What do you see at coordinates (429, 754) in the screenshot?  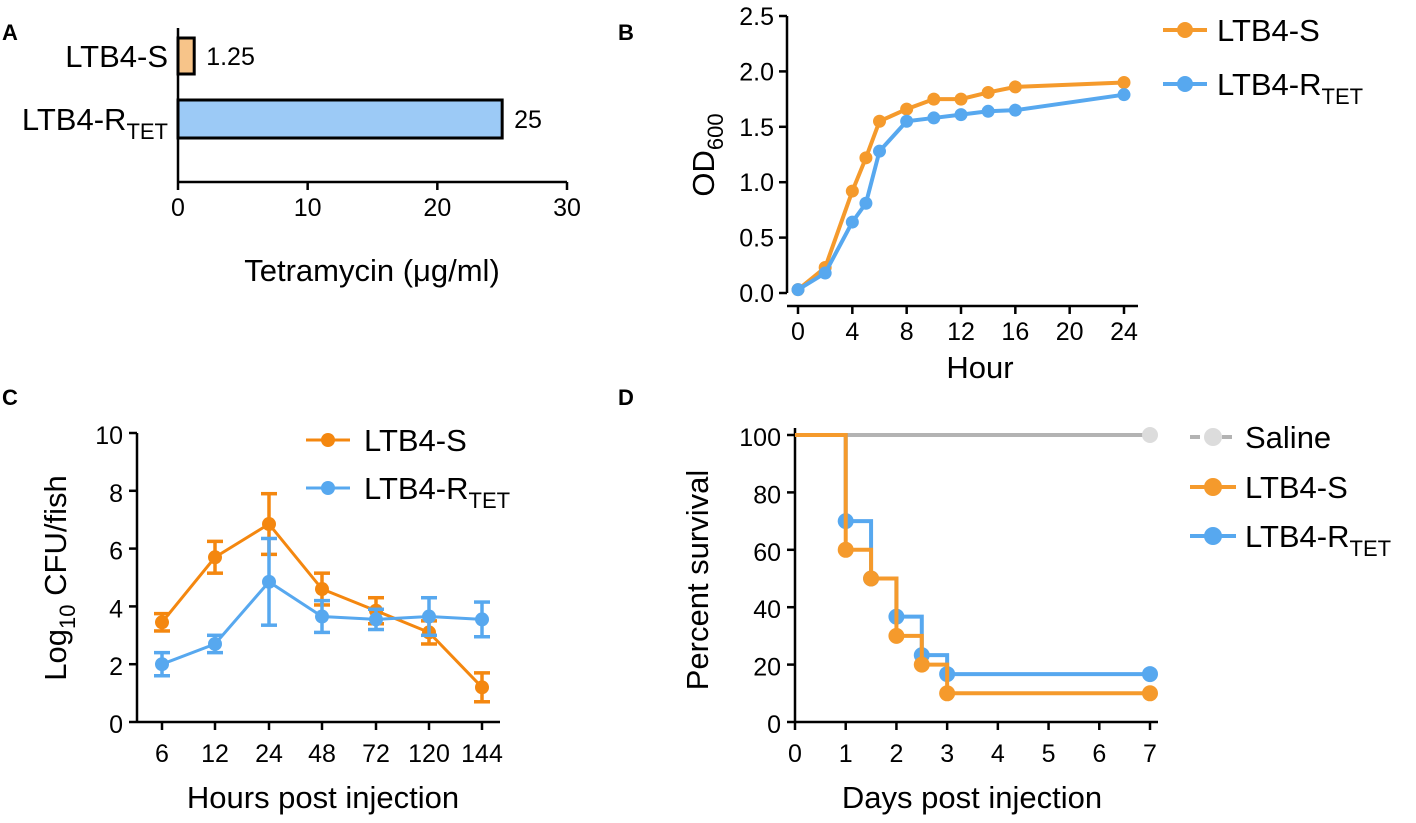 I see `x-tick-label: 120` at bounding box center [429, 754].